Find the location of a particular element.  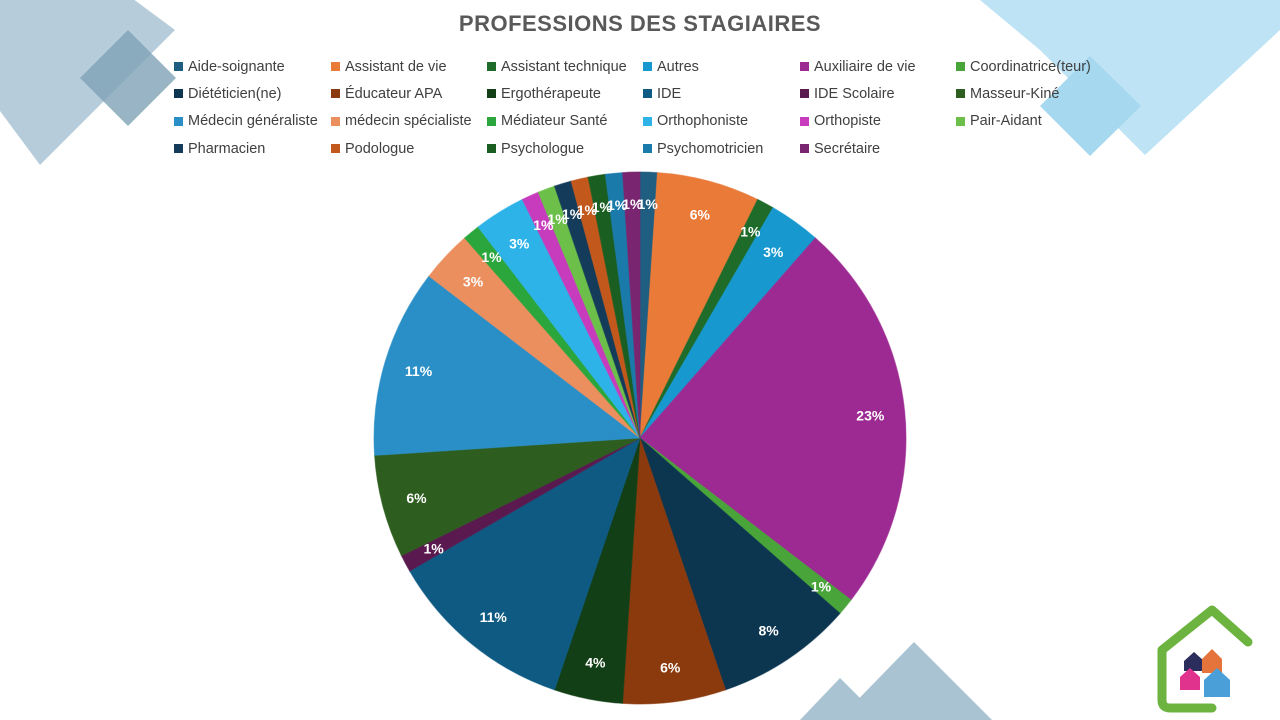

legend-item: Orthopiste is located at coordinates (878, 121).